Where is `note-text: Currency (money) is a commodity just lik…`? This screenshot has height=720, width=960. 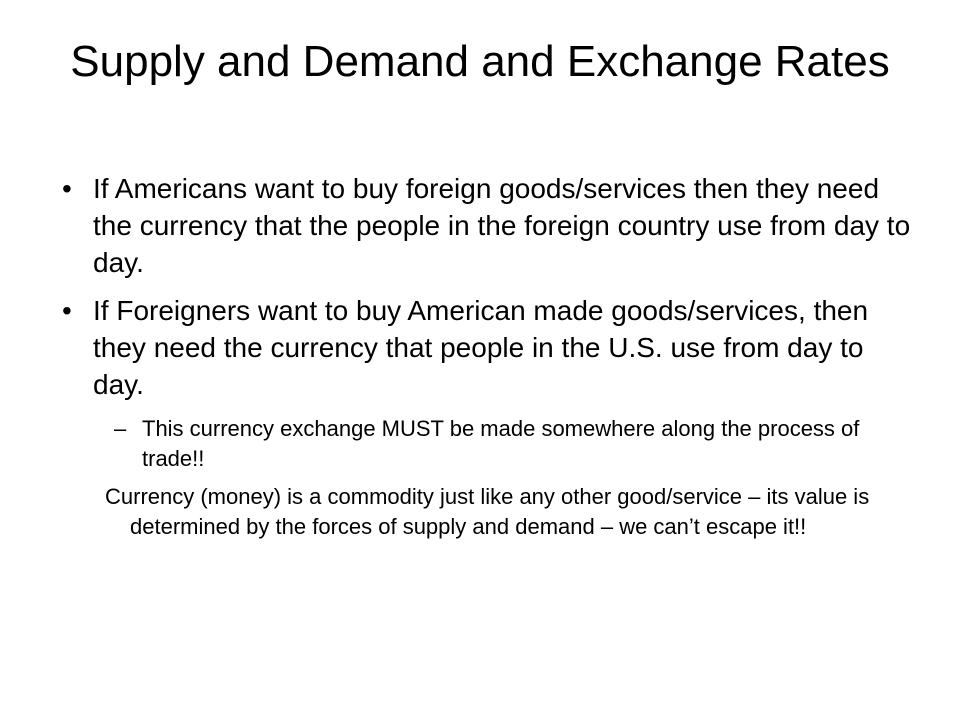 note-text: Currency (money) is a commodity just lik… is located at coordinates (487, 511).